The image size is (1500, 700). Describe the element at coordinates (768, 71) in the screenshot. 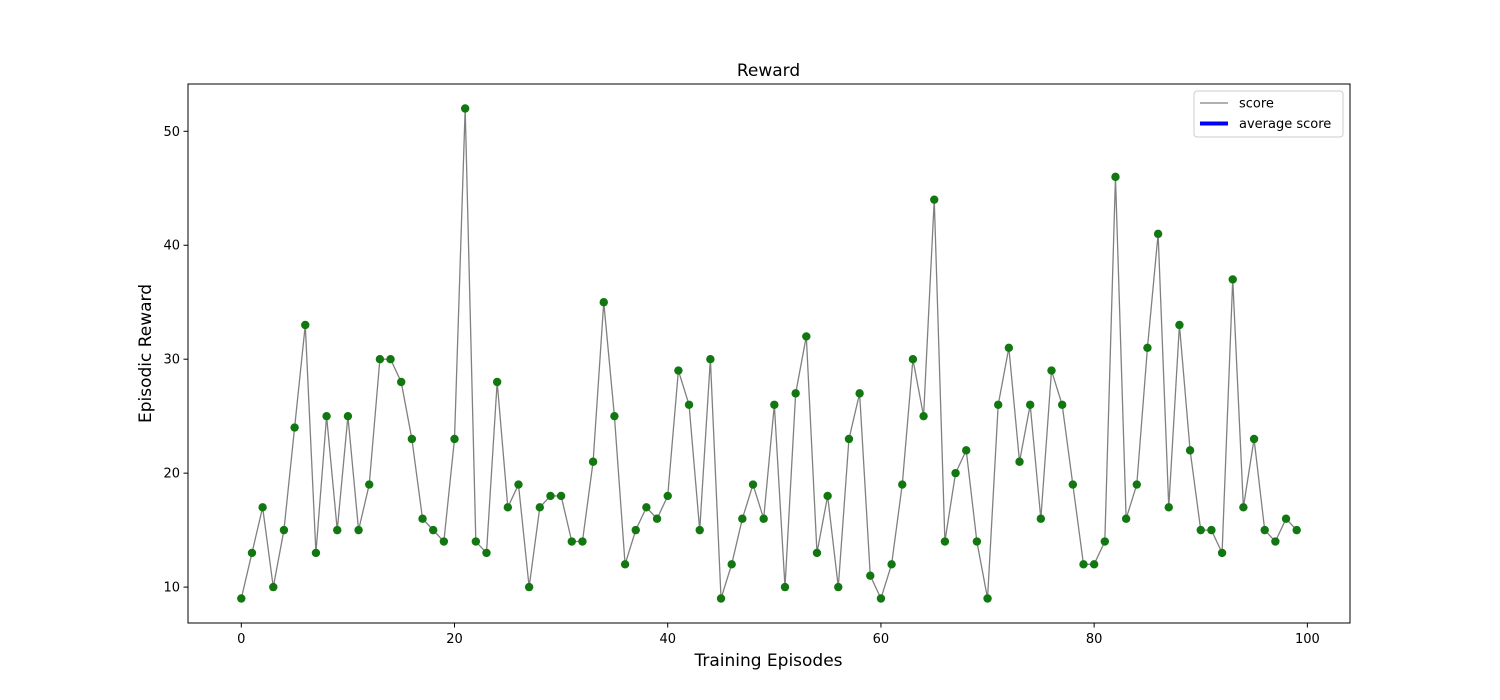

I see `chart-title: Reward` at that location.